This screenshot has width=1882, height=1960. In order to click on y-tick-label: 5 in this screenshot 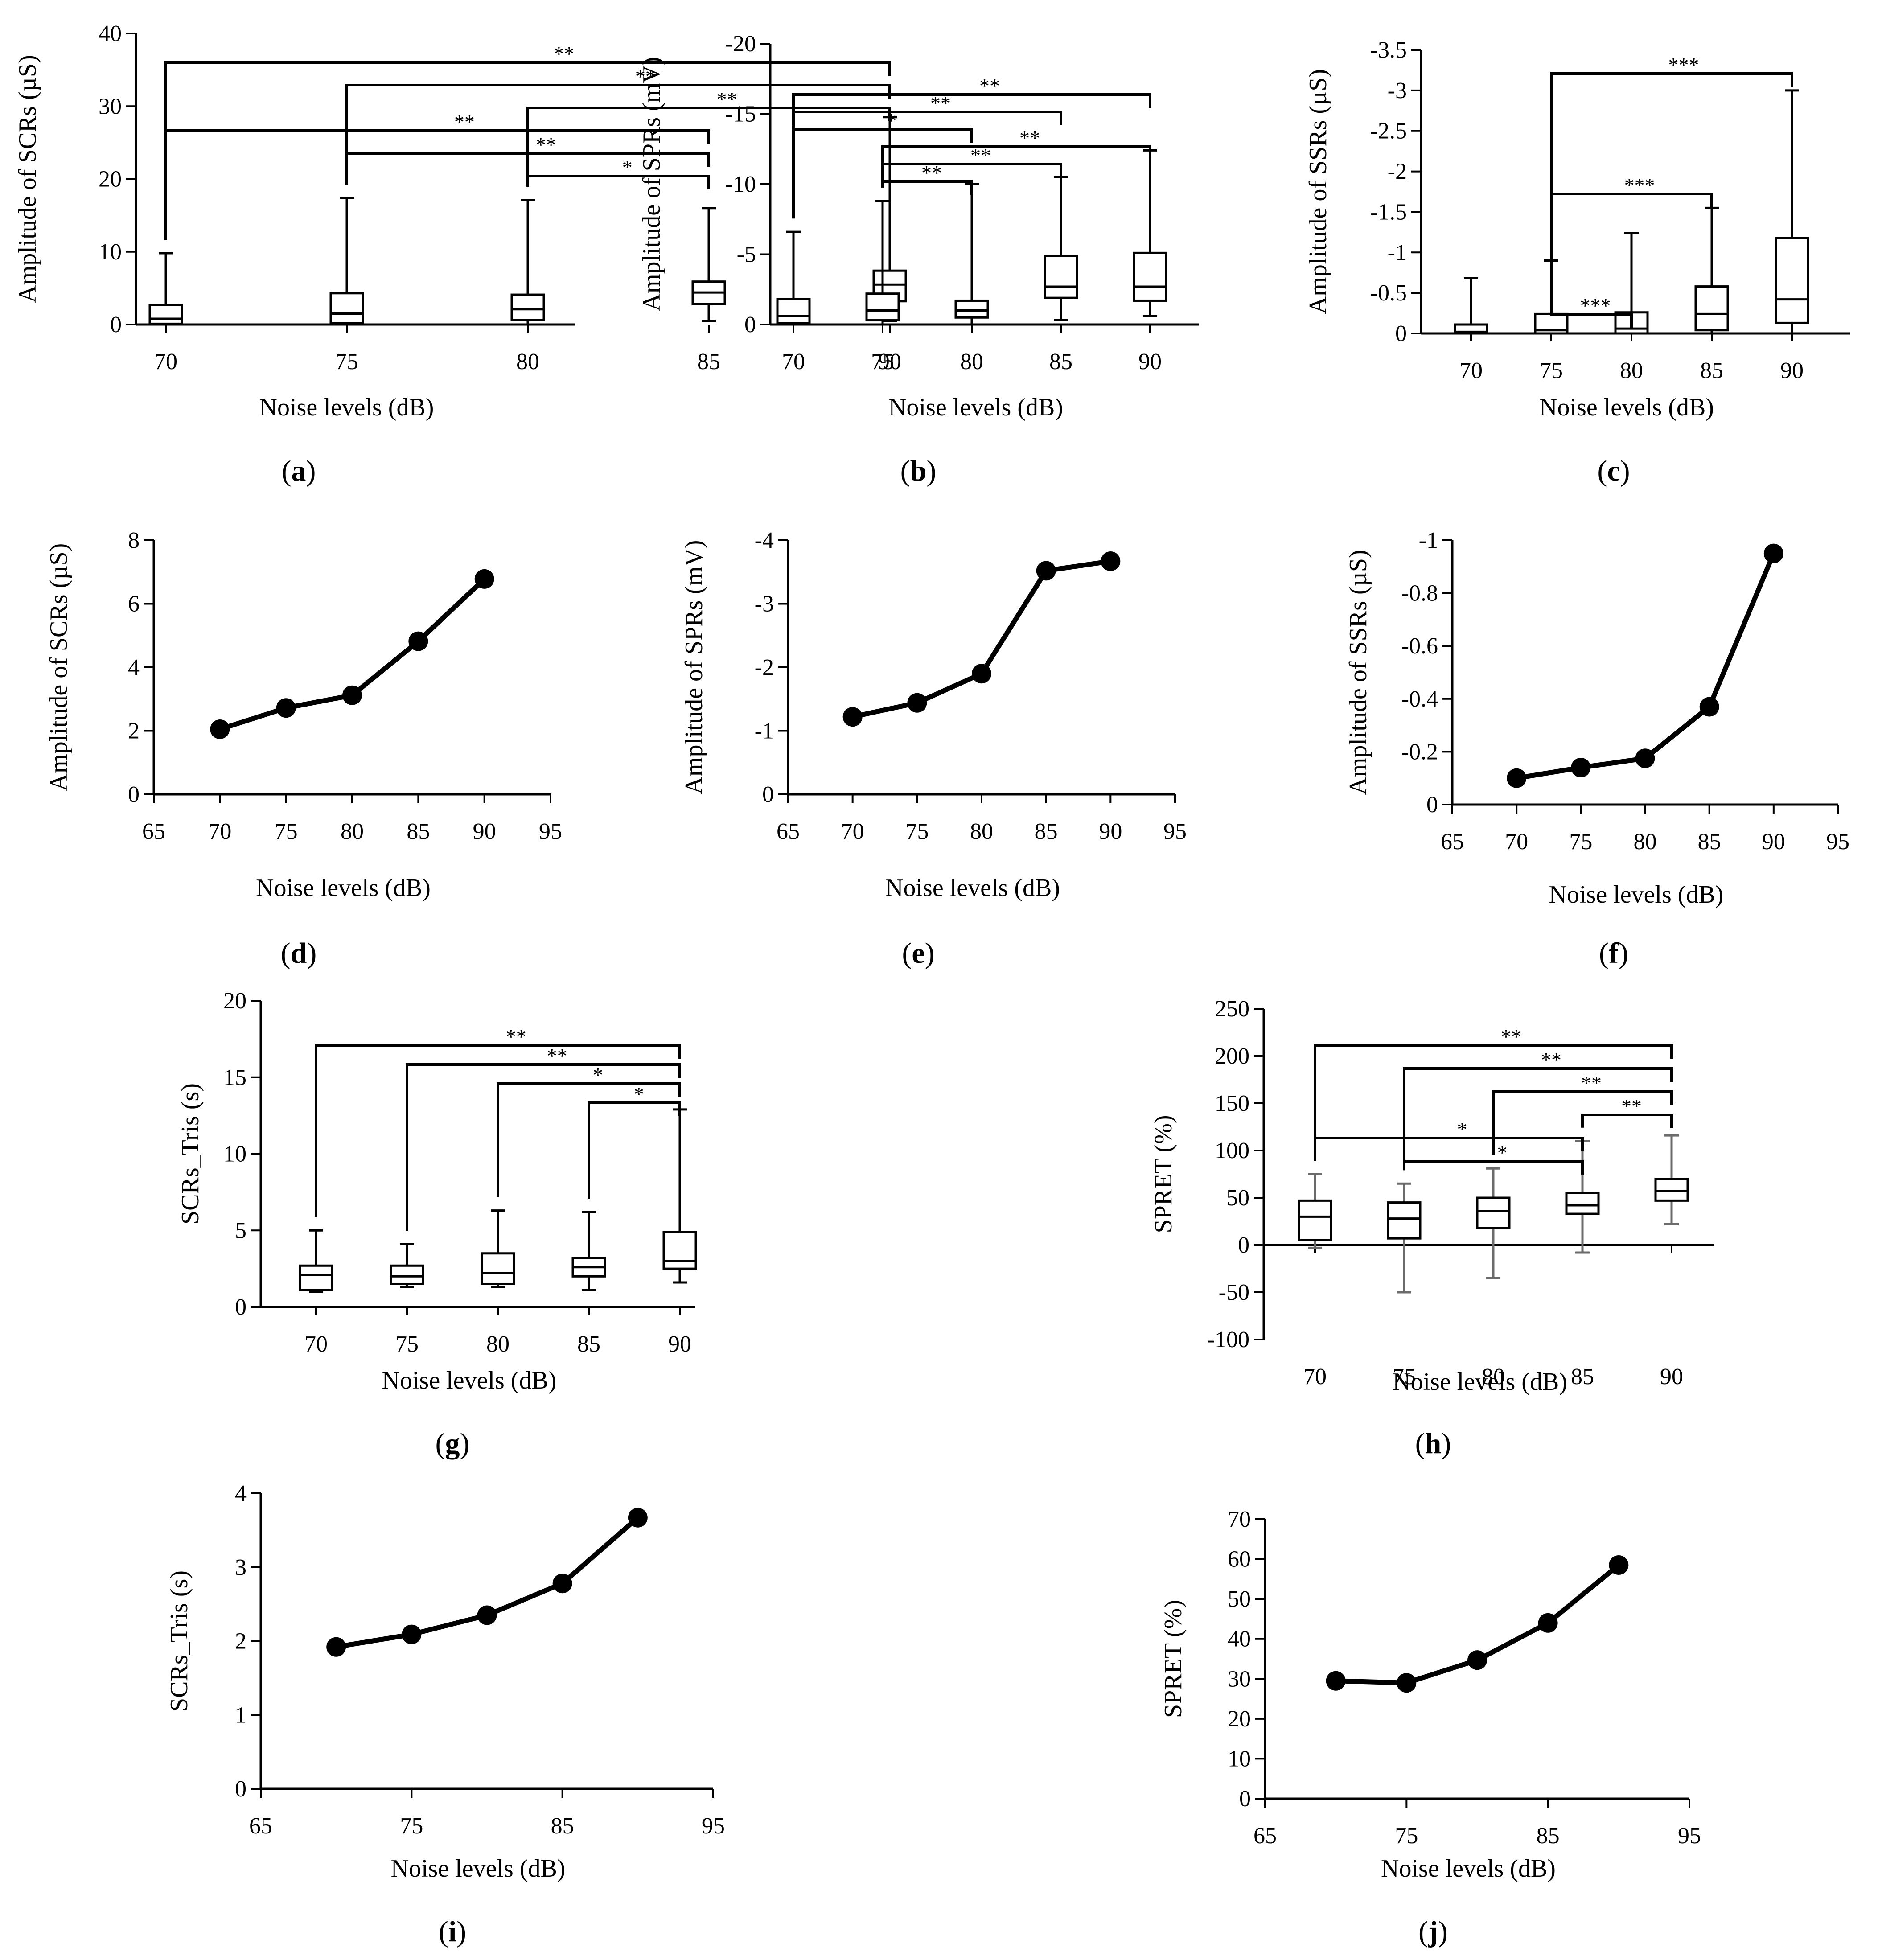, I will do `click(241, 1230)`.